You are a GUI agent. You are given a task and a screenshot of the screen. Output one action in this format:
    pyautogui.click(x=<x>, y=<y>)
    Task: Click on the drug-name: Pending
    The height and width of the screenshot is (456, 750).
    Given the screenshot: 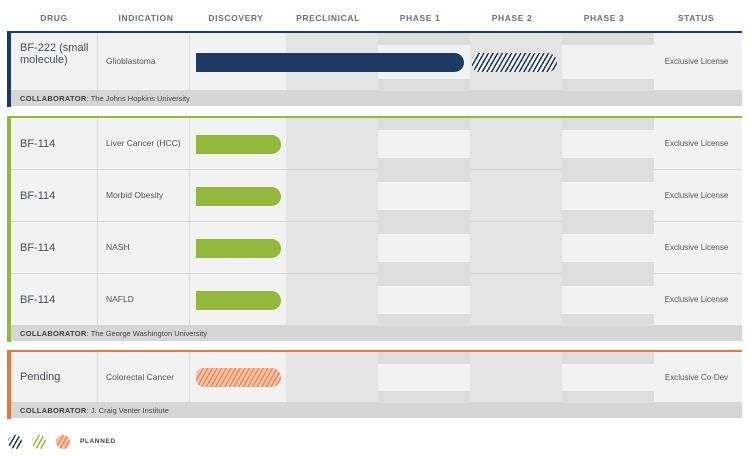 What is the action you would take?
    pyautogui.click(x=54, y=377)
    